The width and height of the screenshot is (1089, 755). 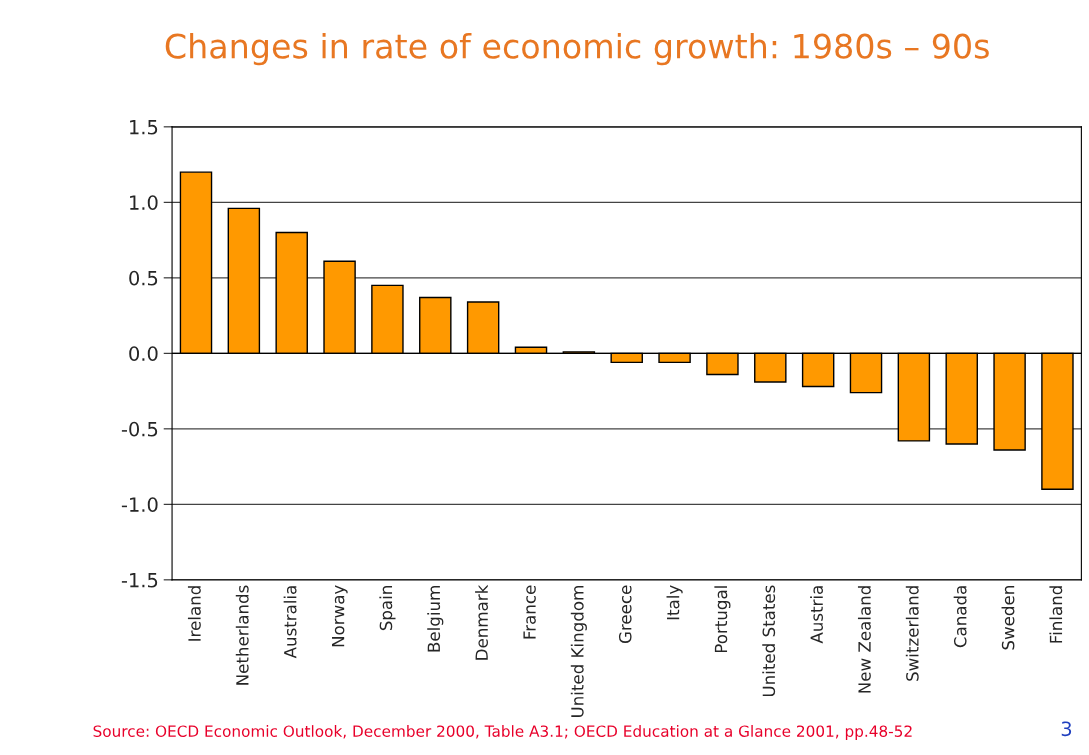 I want to click on chart-title: Changes in rate of economic growth: 1980s – 90s, so click(x=577, y=49).